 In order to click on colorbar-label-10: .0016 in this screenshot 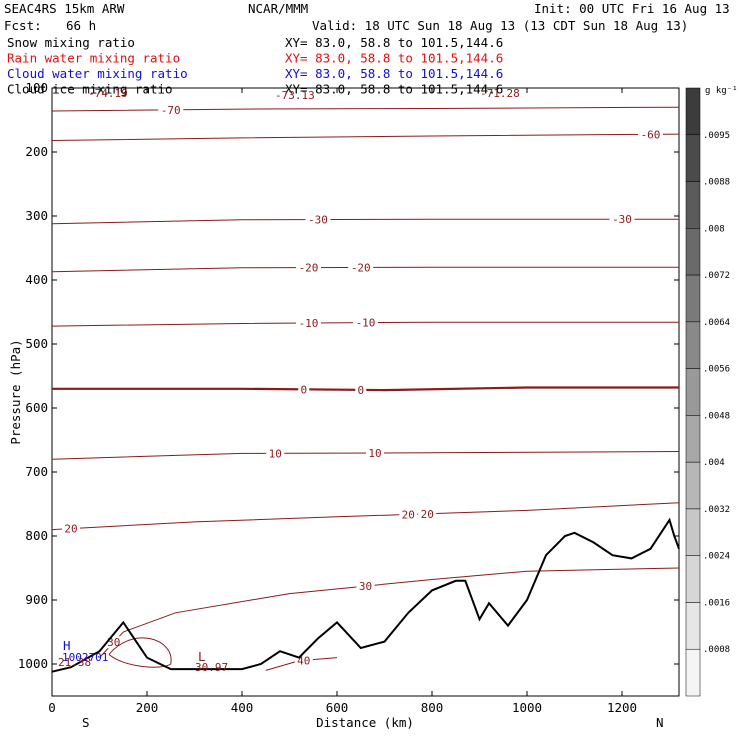, I will do `click(716, 603)`.